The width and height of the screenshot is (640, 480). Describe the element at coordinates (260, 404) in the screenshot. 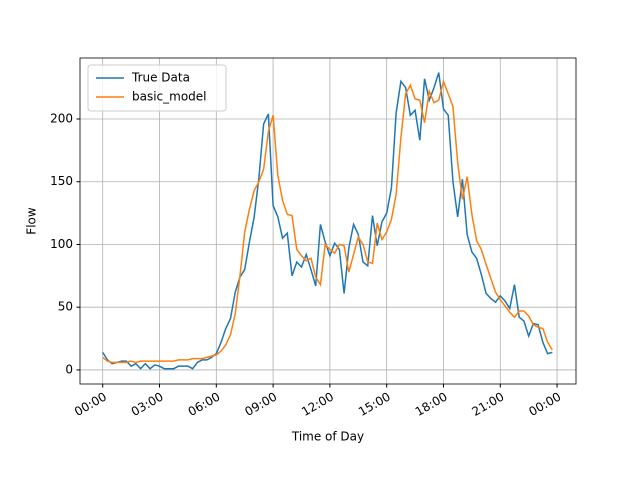

I see `x-tick-label: 09:00` at that location.